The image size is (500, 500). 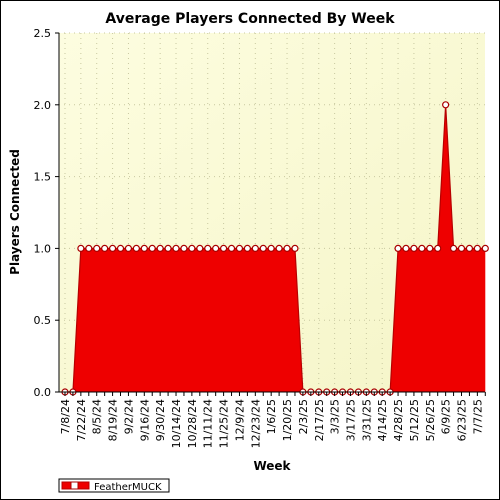 What do you see at coordinates (43, 248) in the screenshot?
I see `y-tick-label: 1.0` at bounding box center [43, 248].